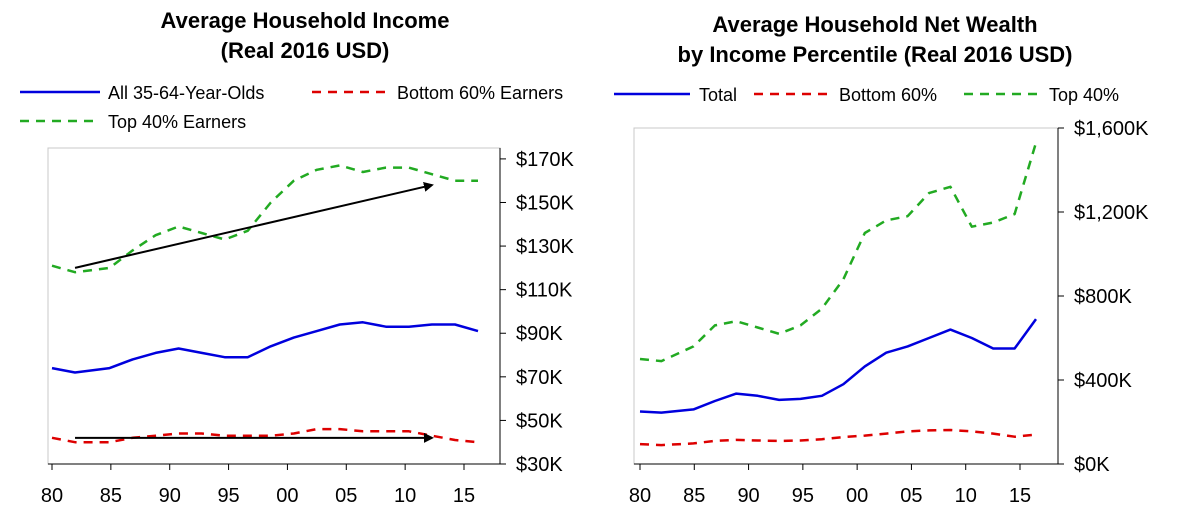 The width and height of the screenshot is (1202, 522). Describe the element at coordinates (694, 496) in the screenshot. I see `right-x-tick-label: 85` at that location.